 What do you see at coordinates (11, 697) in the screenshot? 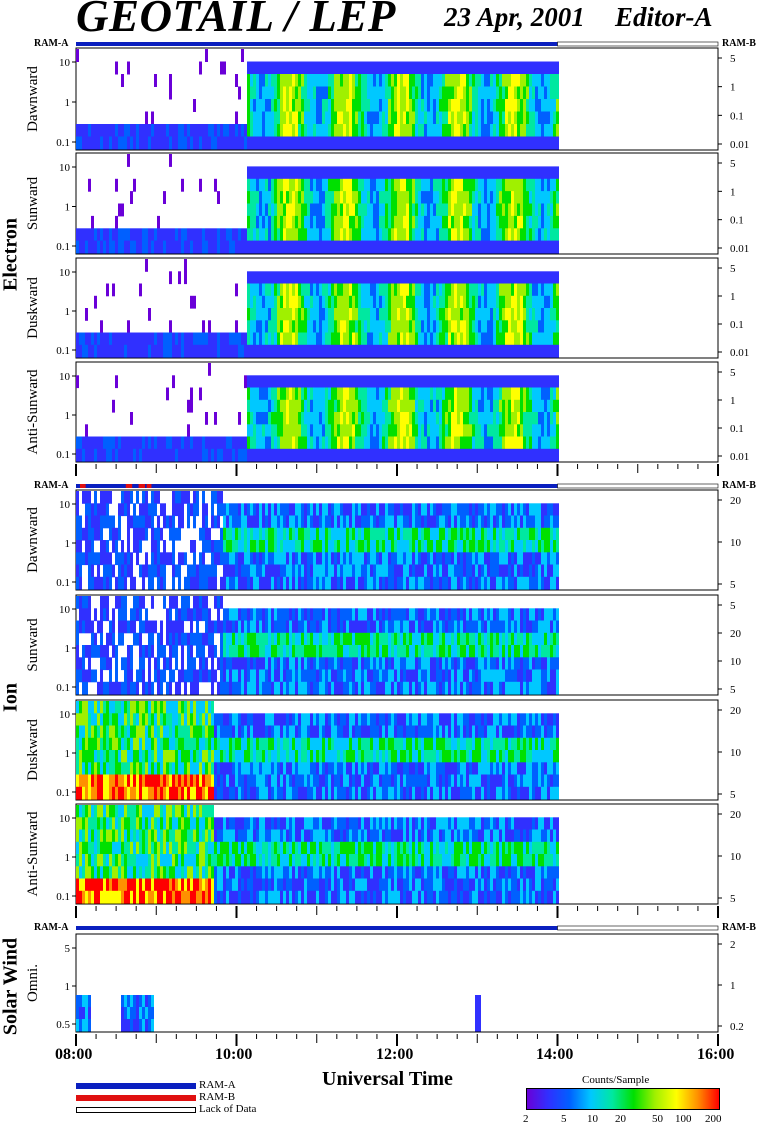
I see `group-label-ion: Ion` at bounding box center [11, 697].